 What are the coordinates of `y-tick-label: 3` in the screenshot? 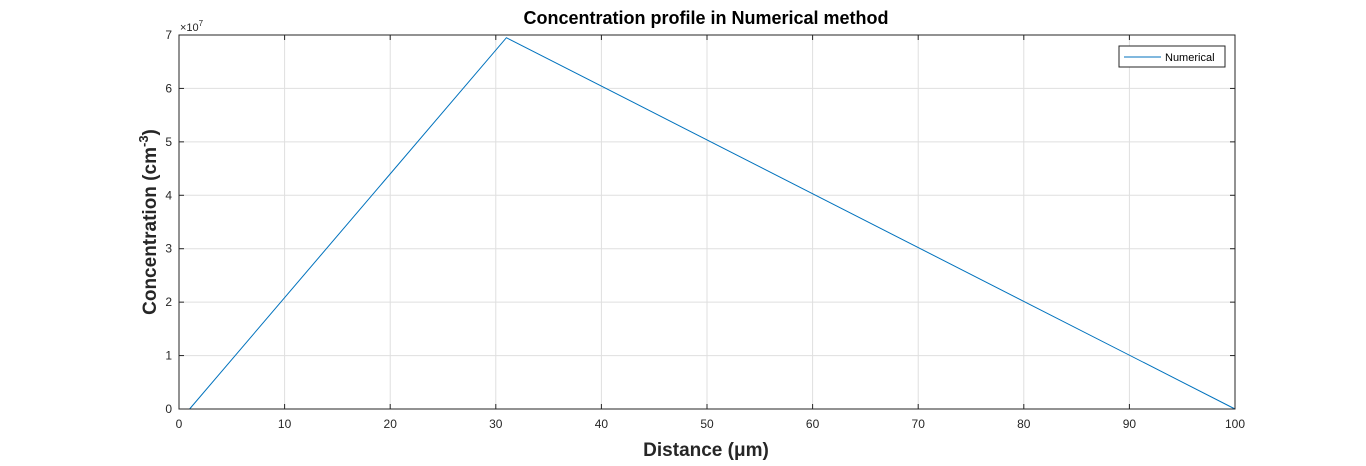 It's located at (168, 249).